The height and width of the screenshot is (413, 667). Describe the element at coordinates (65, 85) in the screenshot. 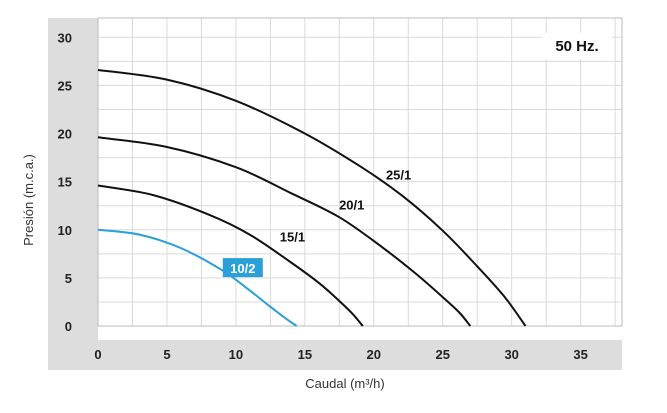

I see `y-tick-label: 25` at that location.